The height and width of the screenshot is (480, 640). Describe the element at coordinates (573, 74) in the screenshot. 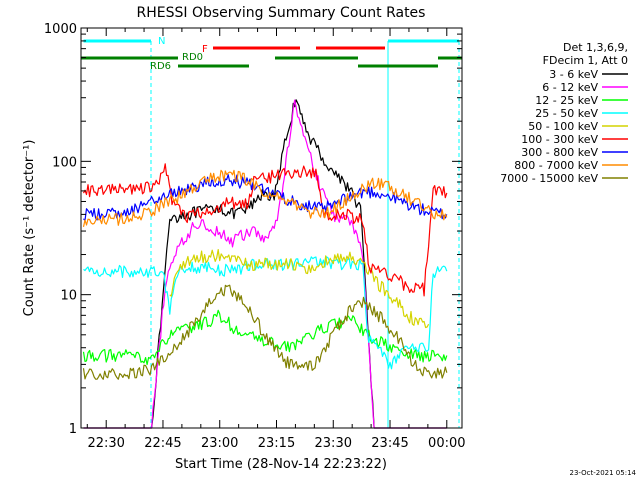

I see `legend-label: 3 - 6 keV` at that location.